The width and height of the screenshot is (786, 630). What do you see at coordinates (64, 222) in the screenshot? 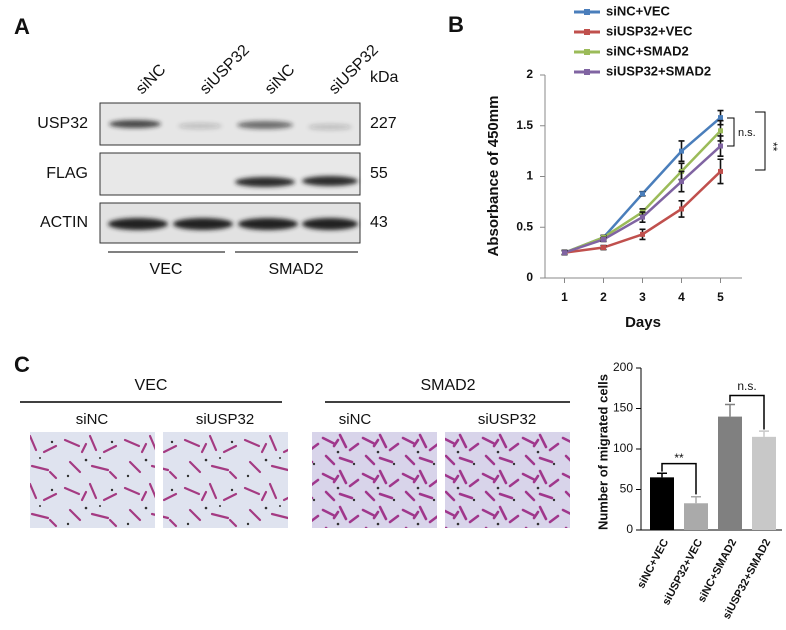
I see `row-label: ACTIN` at bounding box center [64, 222].